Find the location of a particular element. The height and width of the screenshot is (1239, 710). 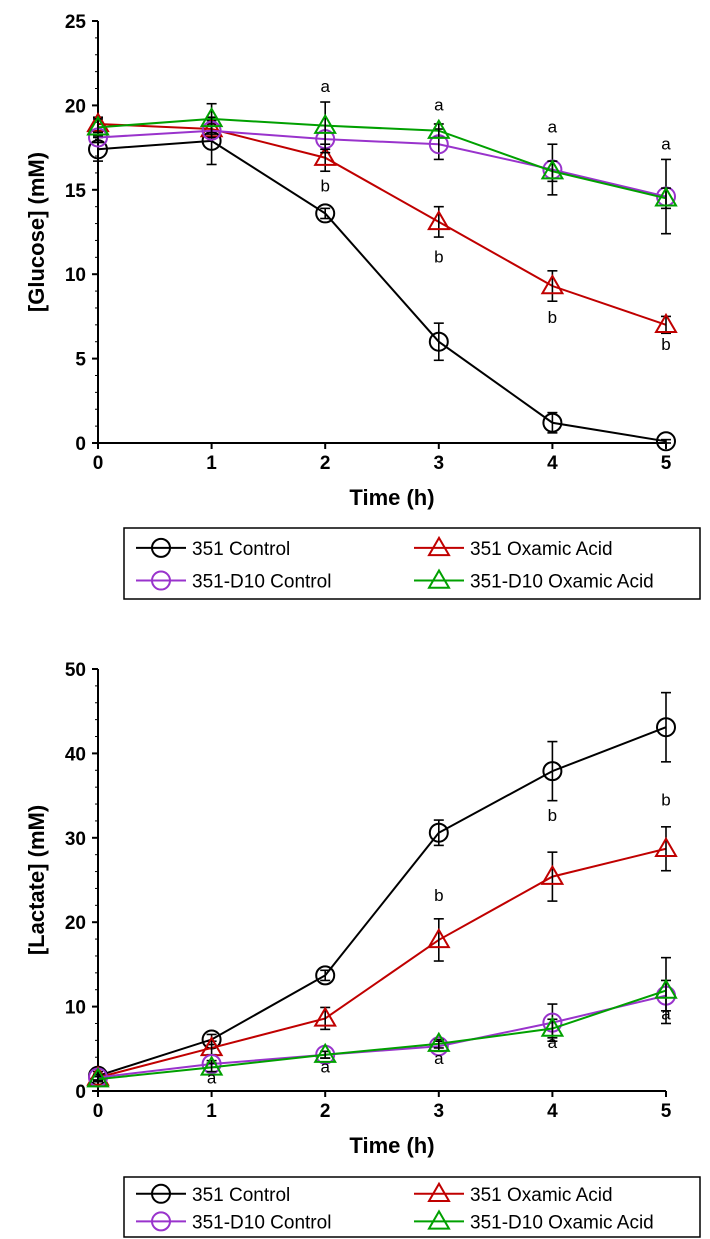

series-351-d10-control is located at coordinates (382, 177).